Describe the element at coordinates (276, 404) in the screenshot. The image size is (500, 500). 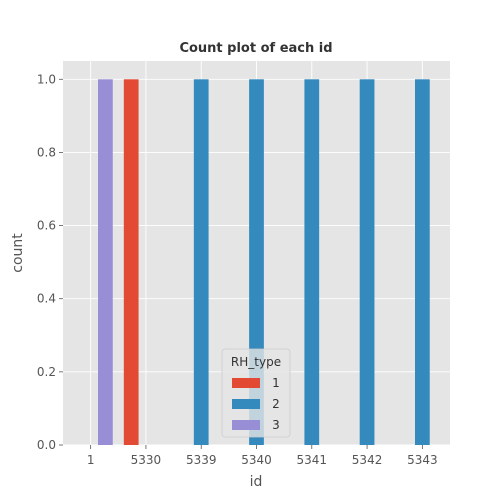
I see `legend-label-2: 2` at that location.